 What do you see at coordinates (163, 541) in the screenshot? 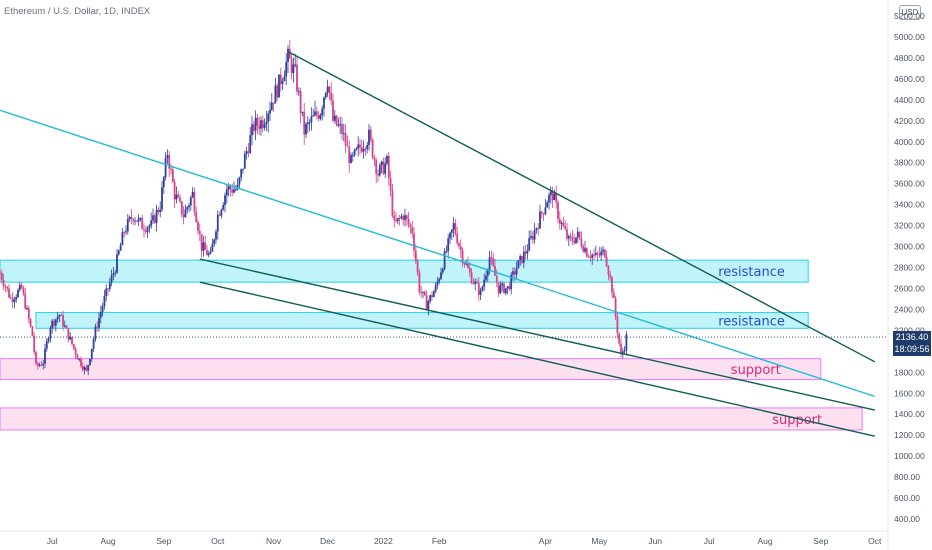
I see `x-tick-label: Sep` at bounding box center [163, 541].